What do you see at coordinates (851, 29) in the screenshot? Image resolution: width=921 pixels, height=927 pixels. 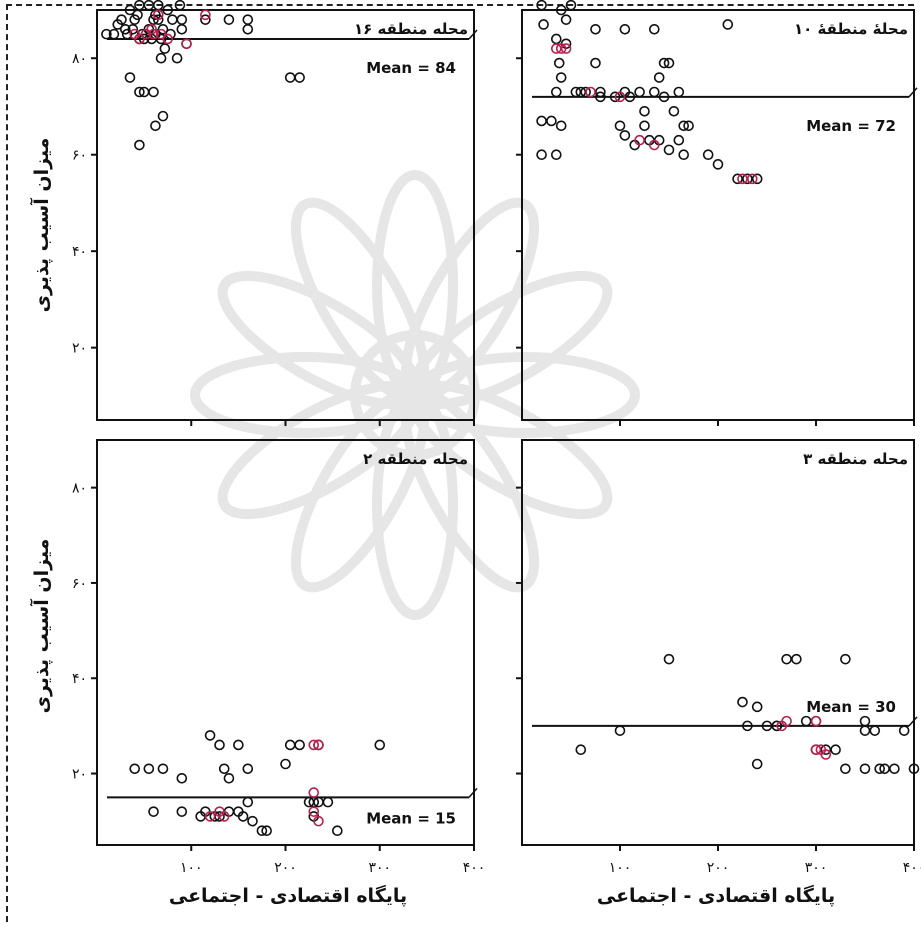 I see `panel-title: محلهٔ منطقهٔ ۱۰` at bounding box center [851, 29].